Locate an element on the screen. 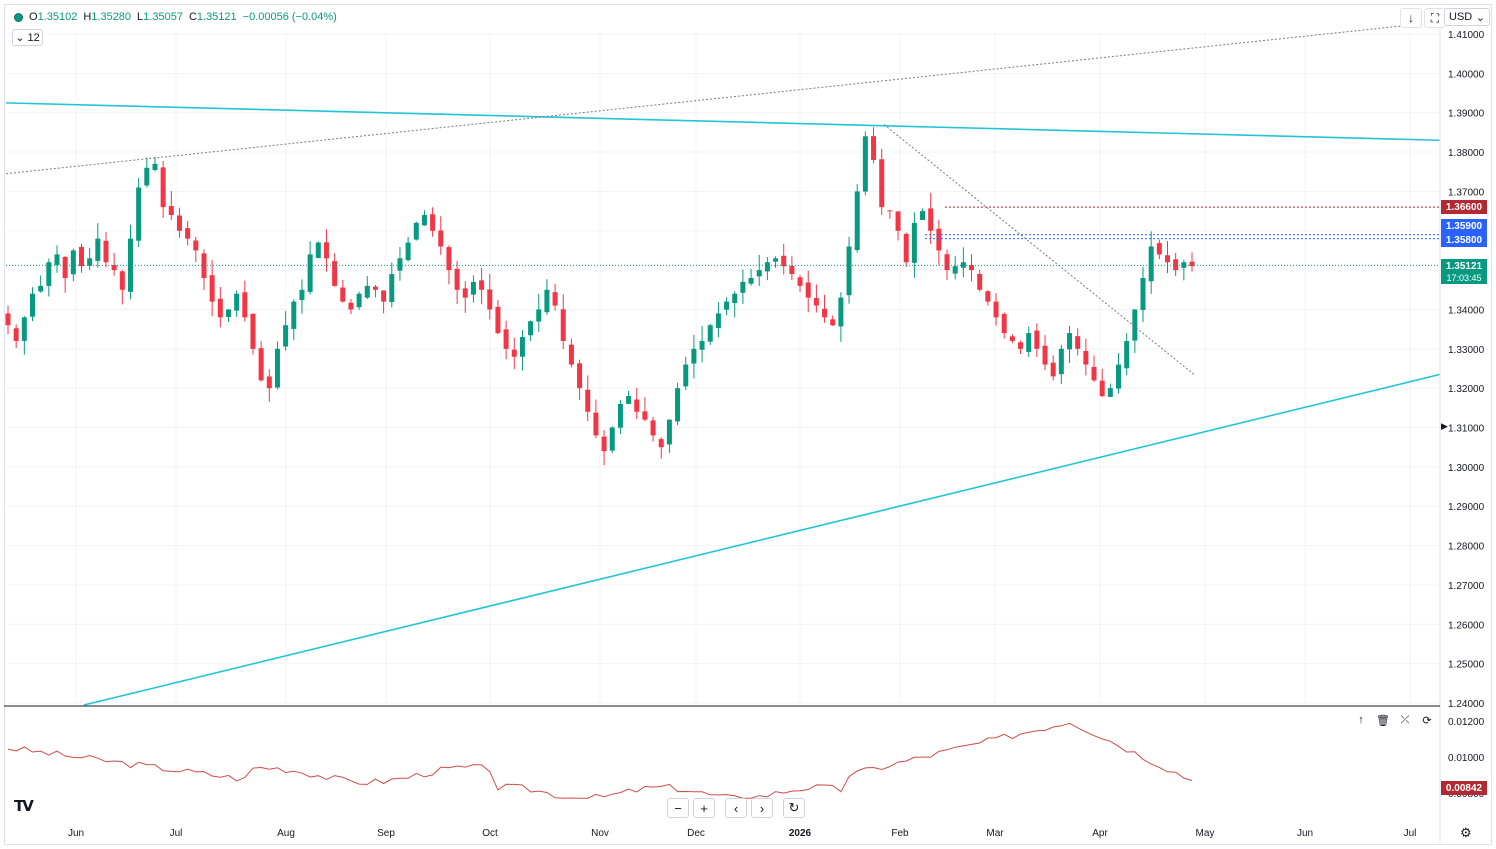  interval-dropdown: ⌄ 12 is located at coordinates (27, 37).